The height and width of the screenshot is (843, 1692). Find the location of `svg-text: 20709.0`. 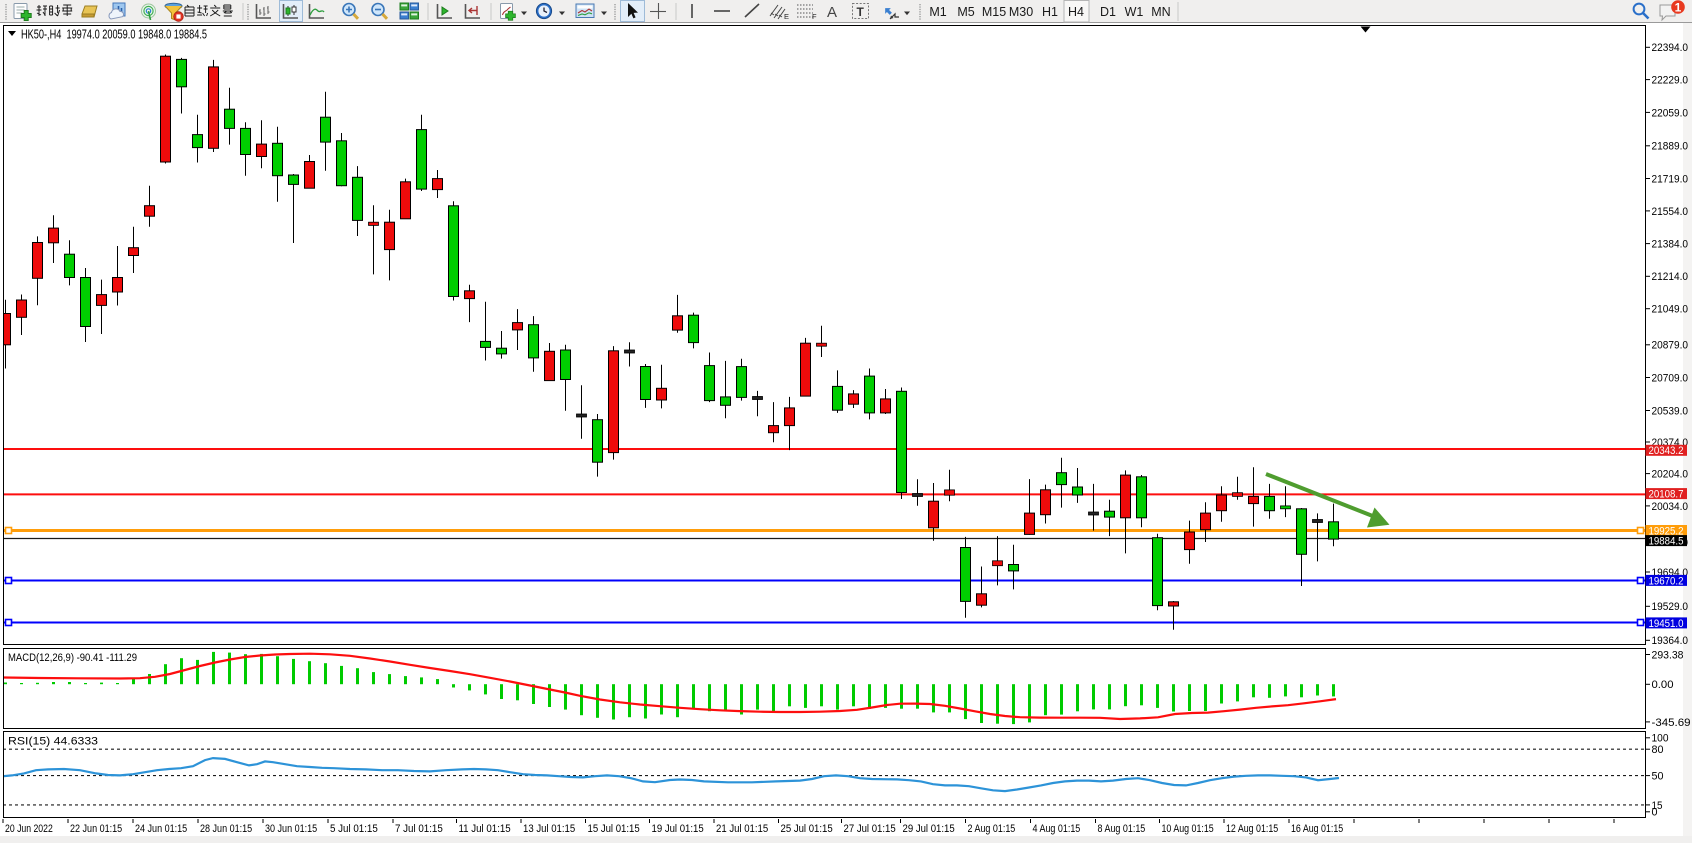

svg-text: 20709.0 is located at coordinates (1670, 378).